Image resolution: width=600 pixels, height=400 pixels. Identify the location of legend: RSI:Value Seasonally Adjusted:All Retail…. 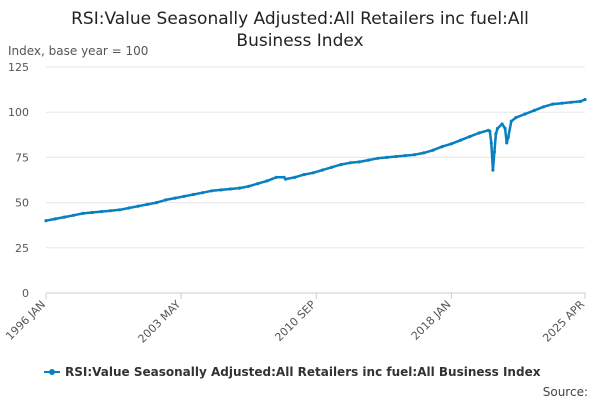
(292, 372).